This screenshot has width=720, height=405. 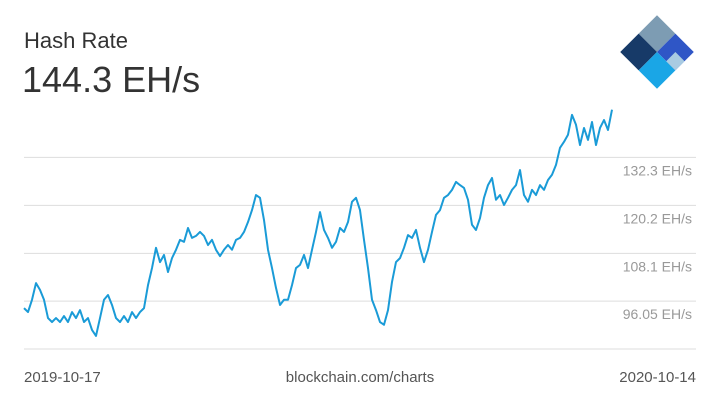 I want to click on source: blockchain.com/charts, so click(x=360, y=377).